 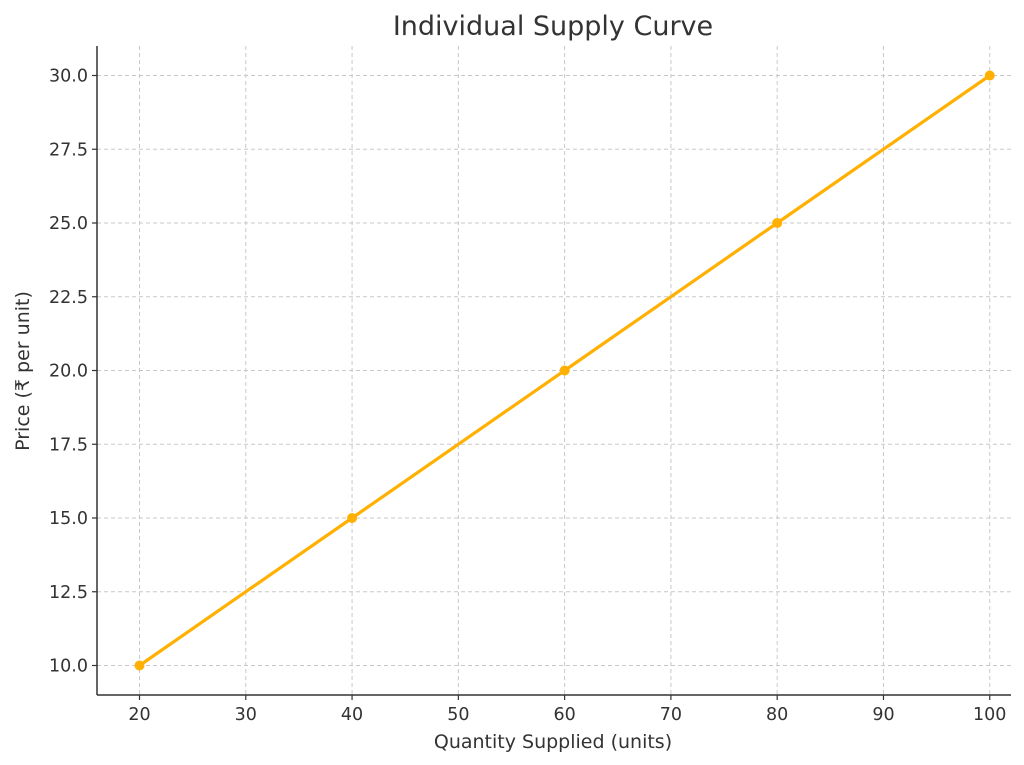 I want to click on y-ticks: 10.0 12.5 15.0 17.5 20.0 22.5 25.0 27.5 30.0, so click(x=73, y=372).